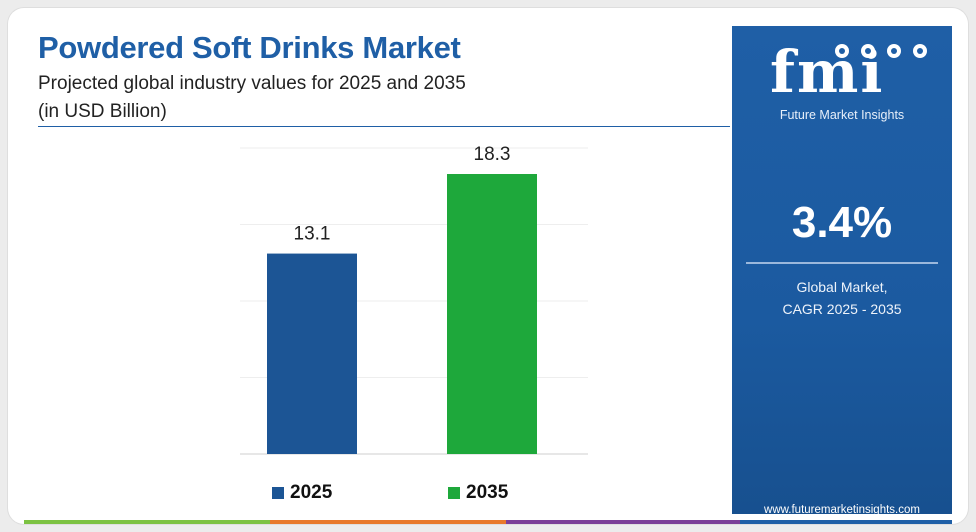 Image resolution: width=976 pixels, height=532 pixels. I want to click on chart-title: Powdered Soft Drinks Market, so click(249, 47).